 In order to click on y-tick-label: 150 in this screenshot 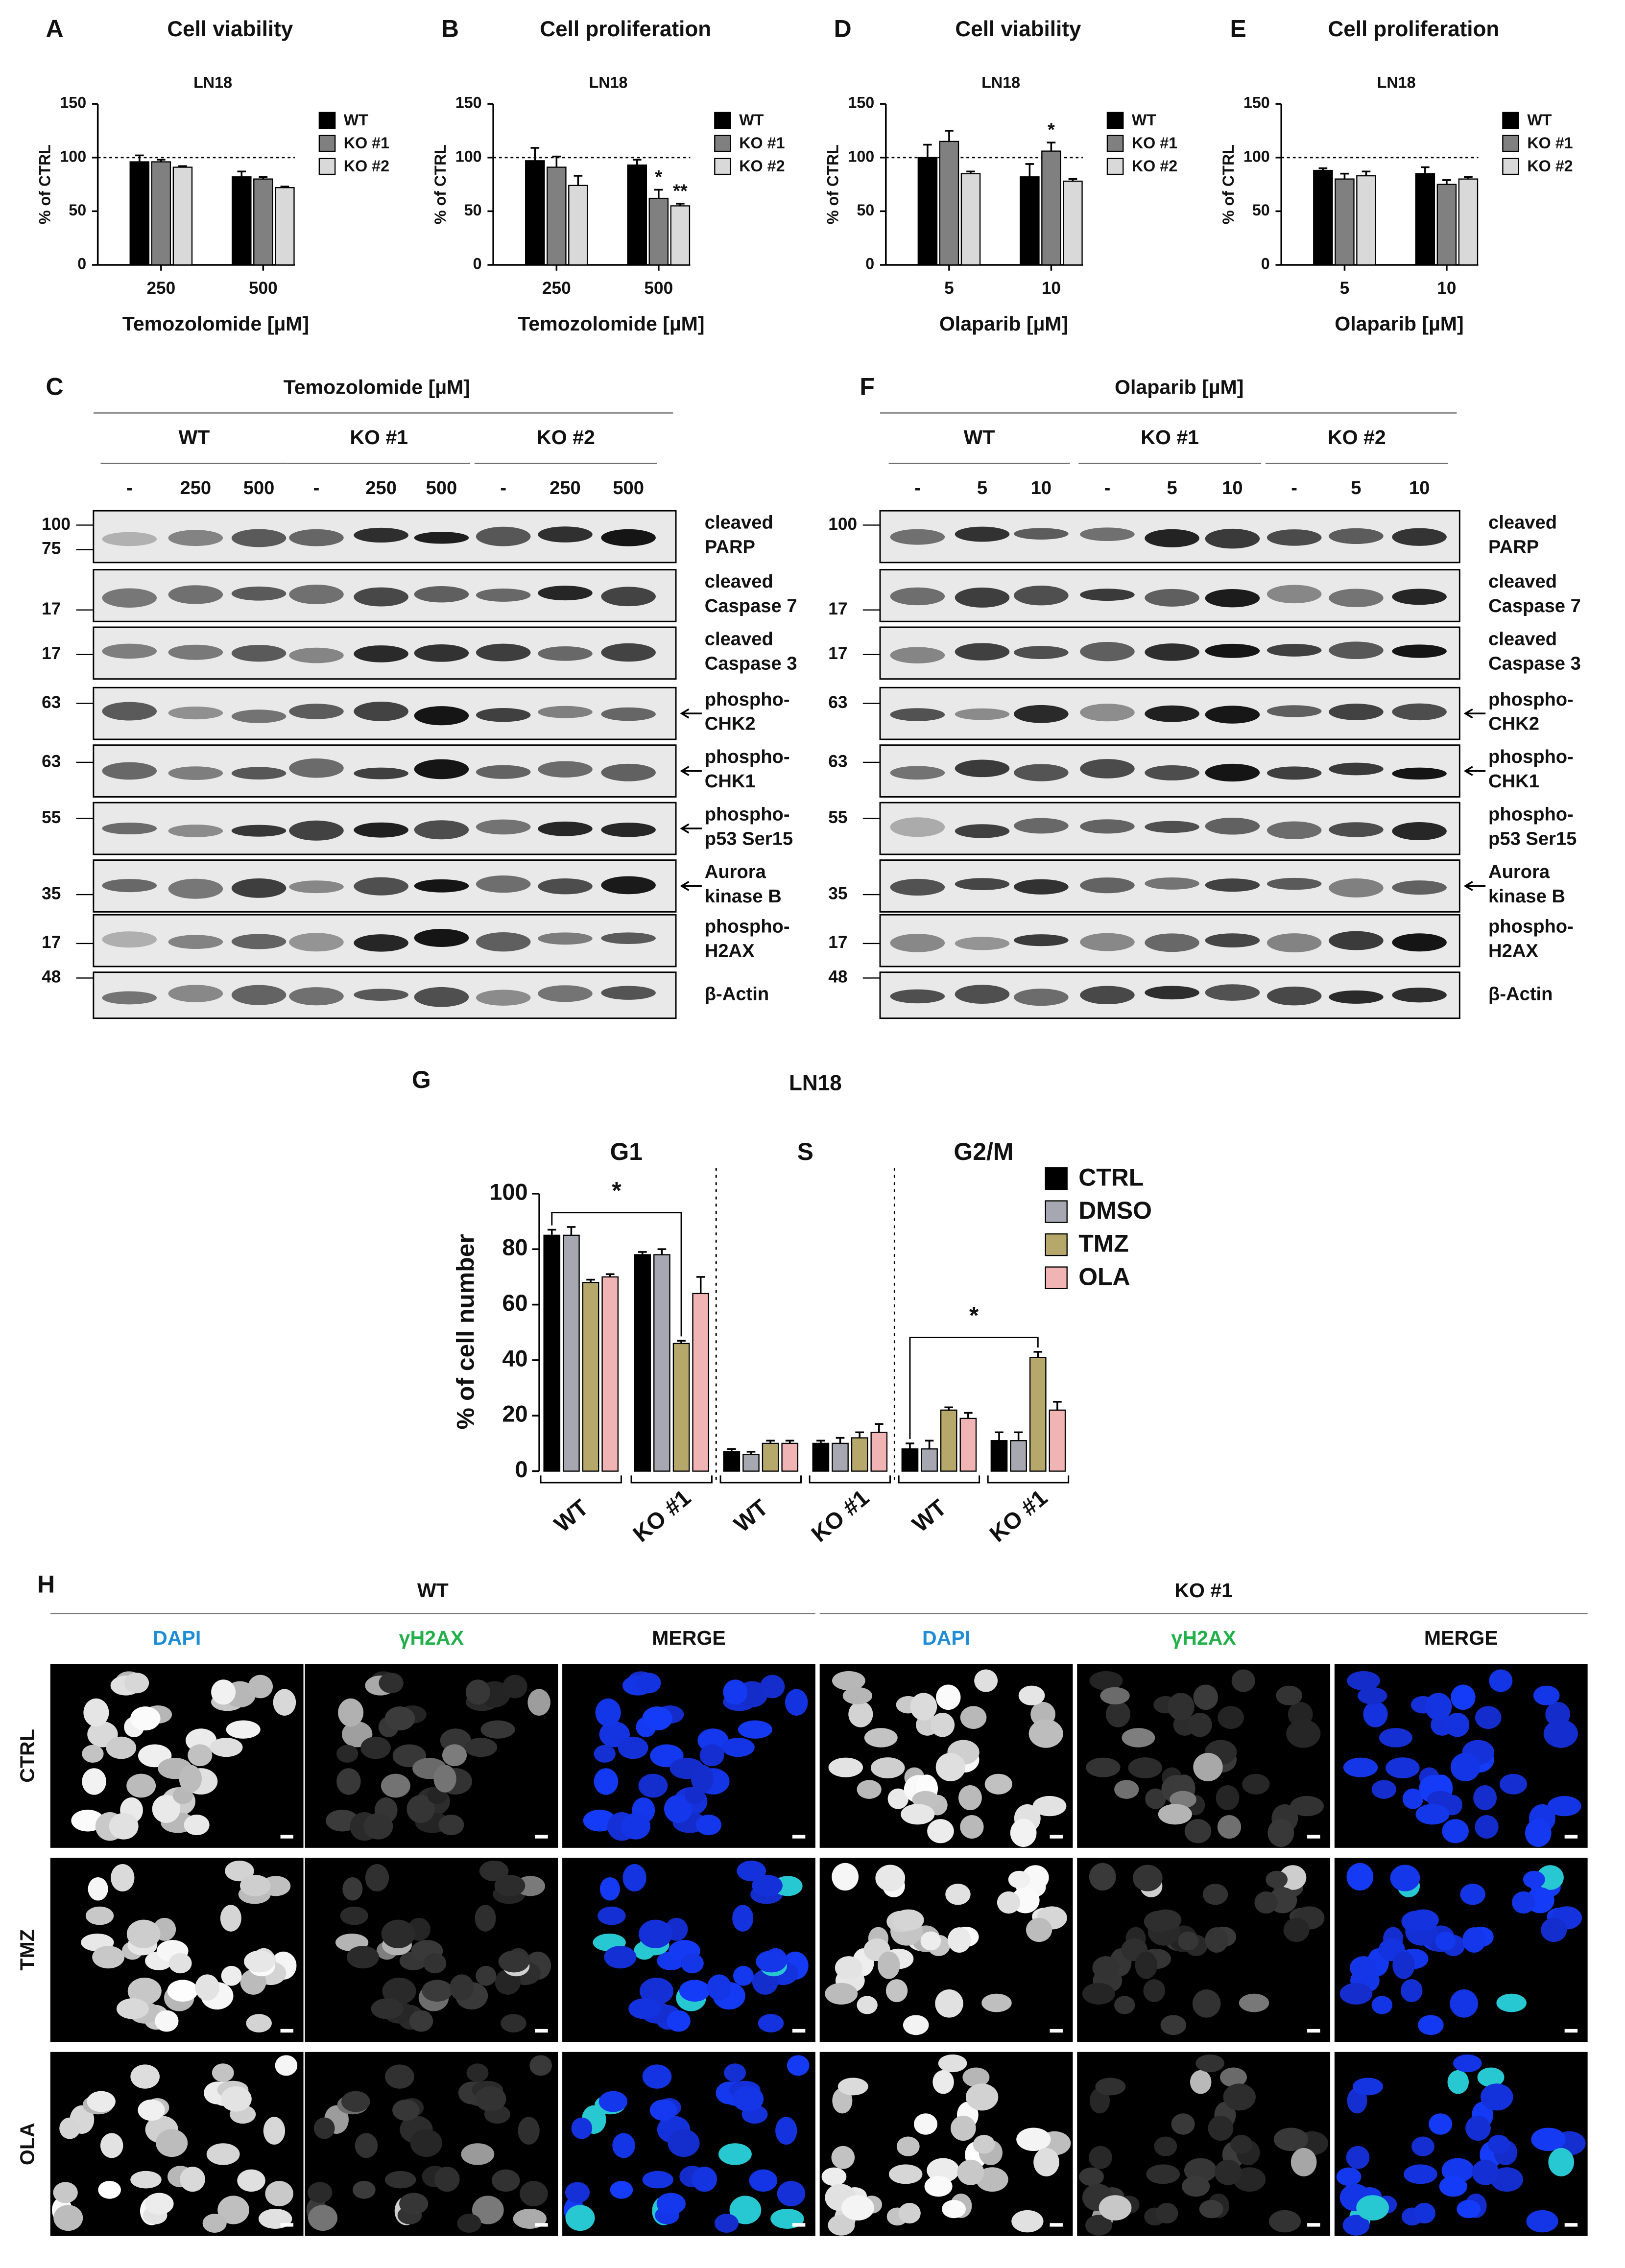, I will do `click(468, 103)`.